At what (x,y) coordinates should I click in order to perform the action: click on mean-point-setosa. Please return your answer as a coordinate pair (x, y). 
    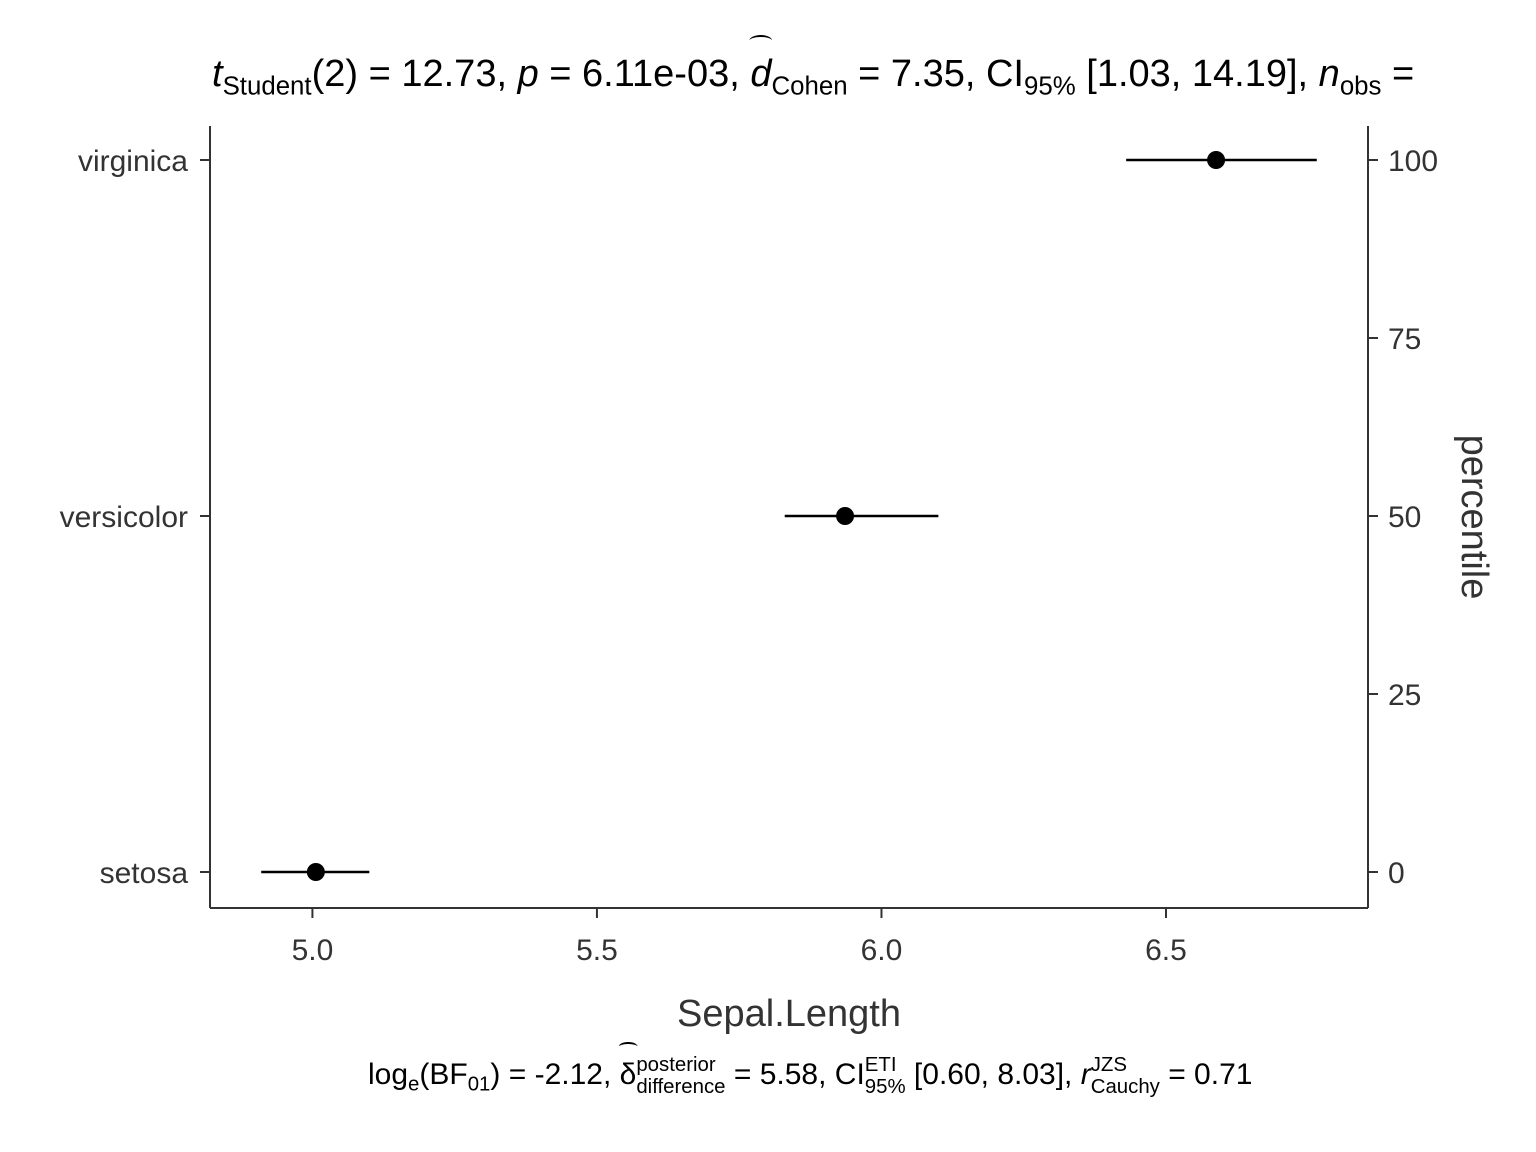
    Looking at the image, I should click on (315, 872).